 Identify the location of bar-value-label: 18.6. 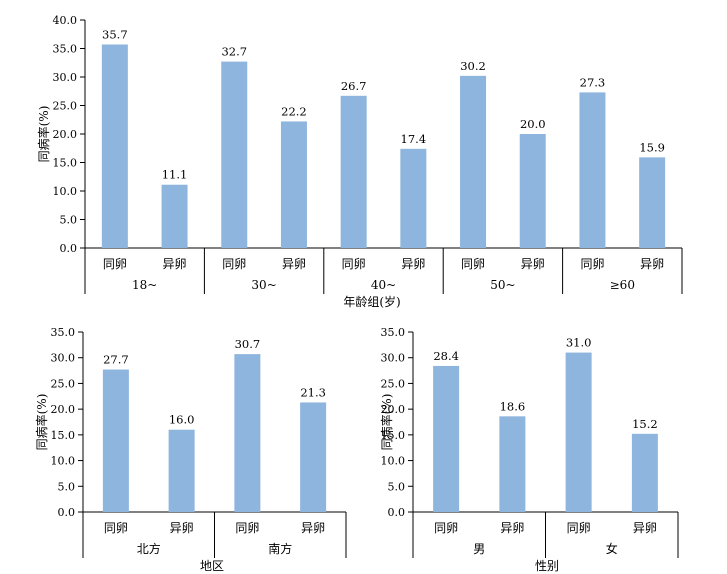
(513, 406).